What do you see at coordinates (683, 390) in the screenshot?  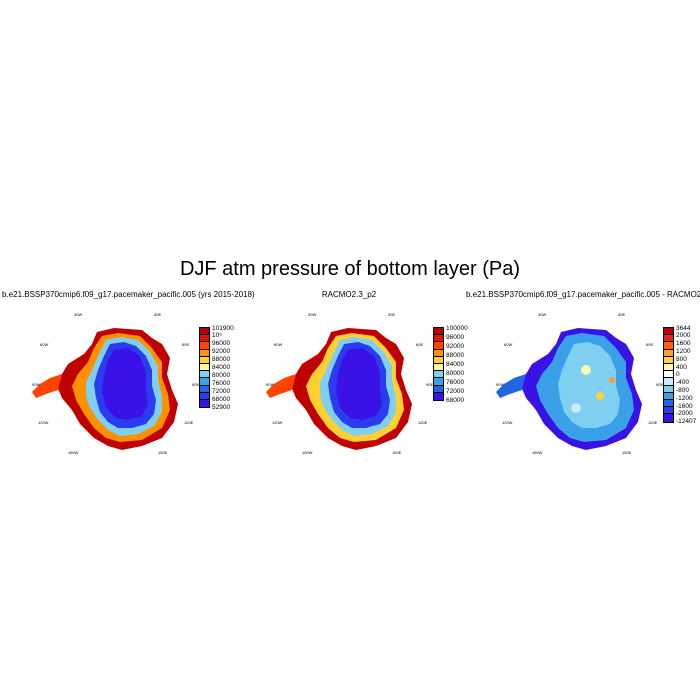 I see `colorbar-tick-label: -800` at bounding box center [683, 390].